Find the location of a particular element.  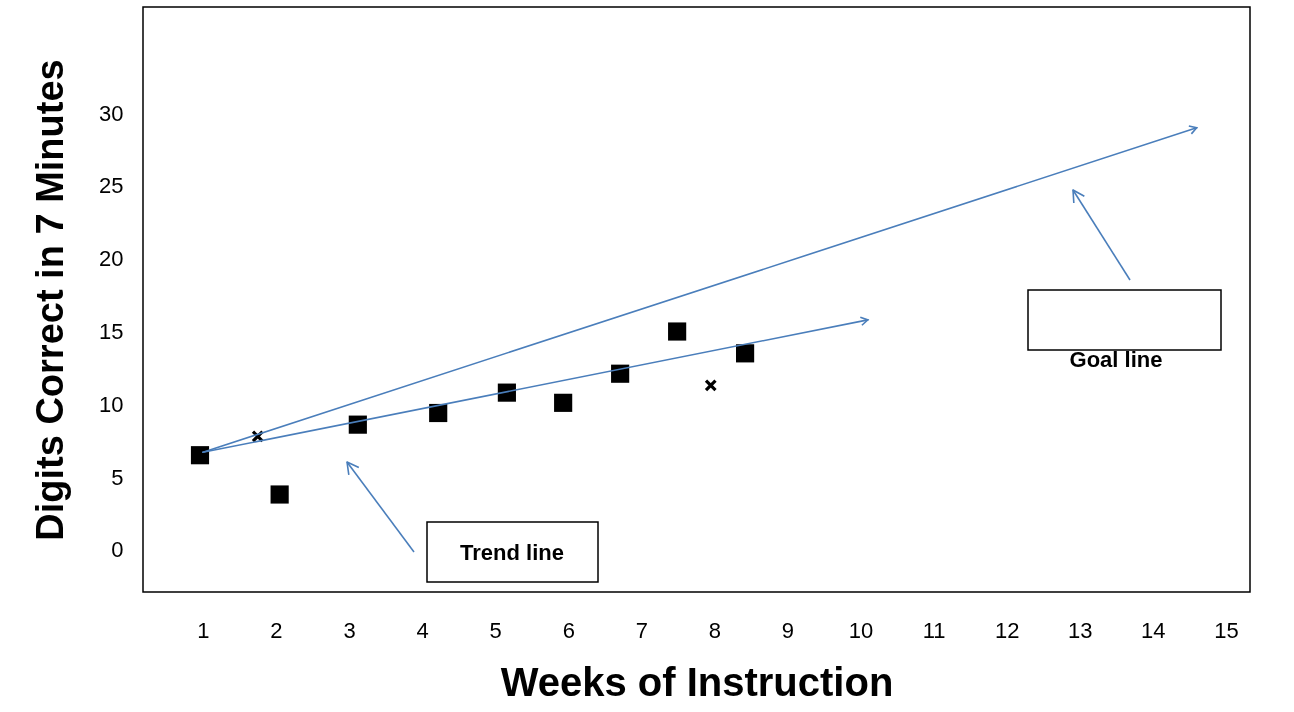

y-tick-label: 10 is located at coordinates (111, 404).